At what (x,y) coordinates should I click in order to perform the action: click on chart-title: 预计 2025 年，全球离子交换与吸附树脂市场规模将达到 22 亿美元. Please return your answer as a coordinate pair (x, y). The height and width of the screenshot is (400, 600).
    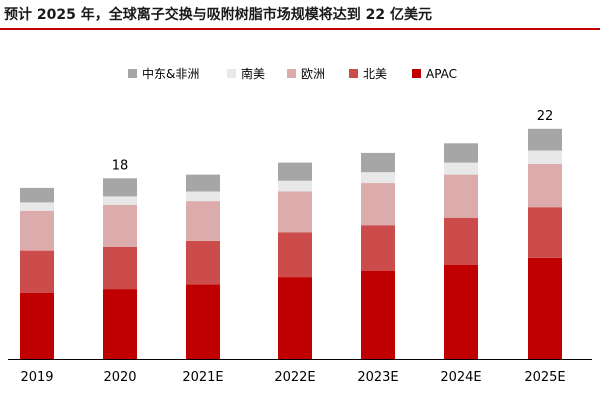
    Looking at the image, I should click on (218, 15).